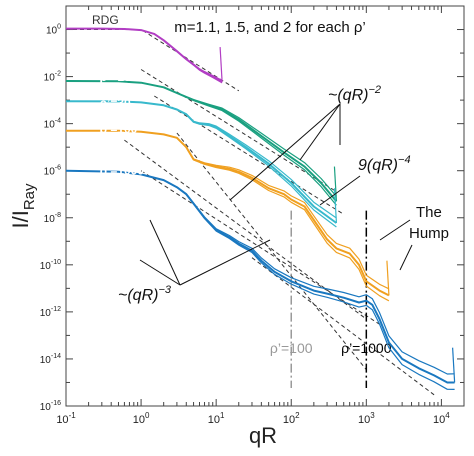  I want to click on y-axis-label: I/IRay, so click(23, 206).